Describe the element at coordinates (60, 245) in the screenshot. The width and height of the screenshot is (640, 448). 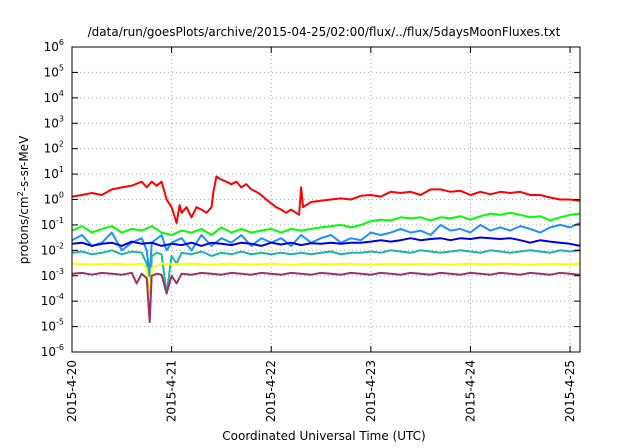
I see `y-tick-exponent: -2` at that location.